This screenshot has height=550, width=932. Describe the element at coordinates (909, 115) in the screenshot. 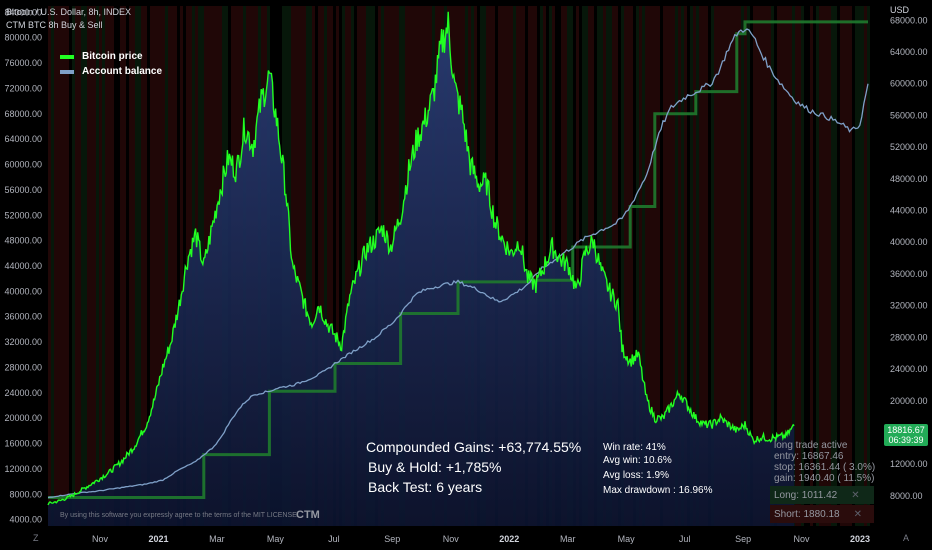

I see `right-tick-label: 56000.00` at that location.